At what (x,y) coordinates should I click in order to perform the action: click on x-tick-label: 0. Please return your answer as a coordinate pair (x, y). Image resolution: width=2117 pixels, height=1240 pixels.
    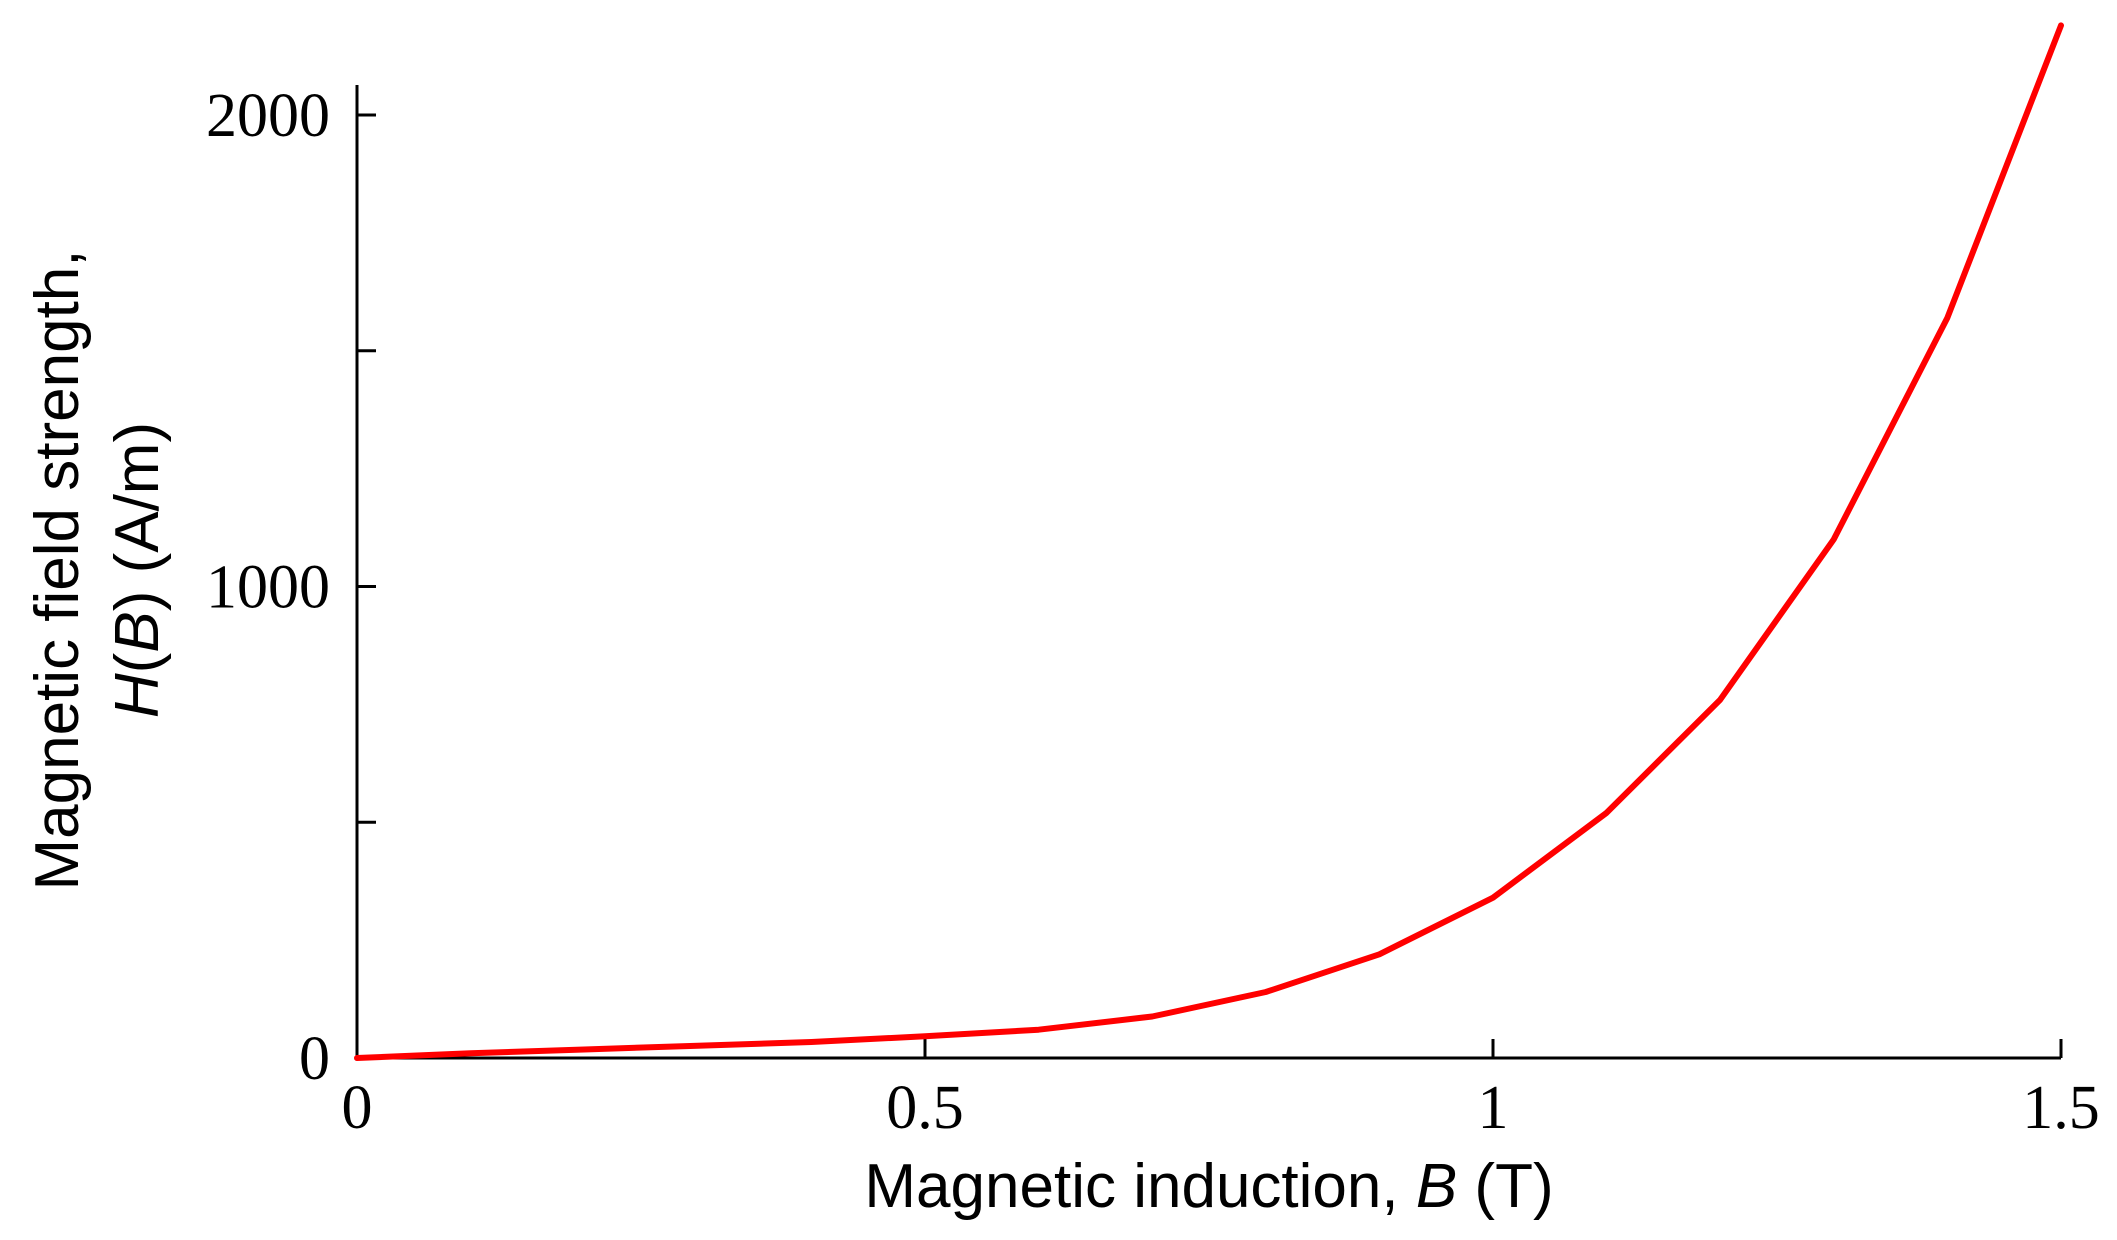
    Looking at the image, I should click on (357, 1108).